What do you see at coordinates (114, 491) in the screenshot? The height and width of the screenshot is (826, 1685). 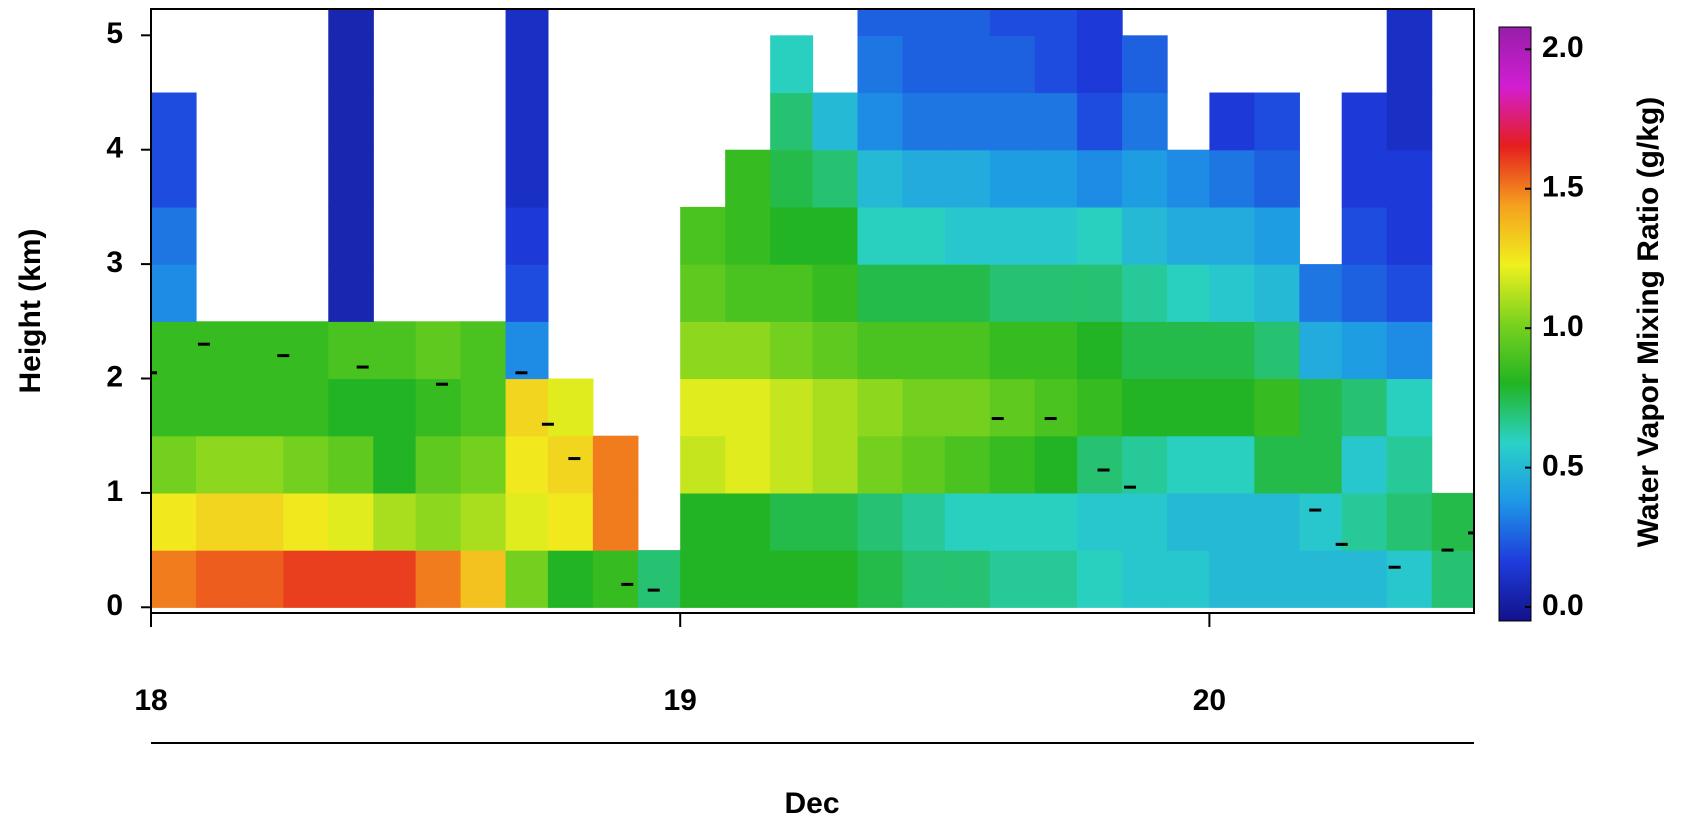 I see `y-tick-label: 1` at bounding box center [114, 491].